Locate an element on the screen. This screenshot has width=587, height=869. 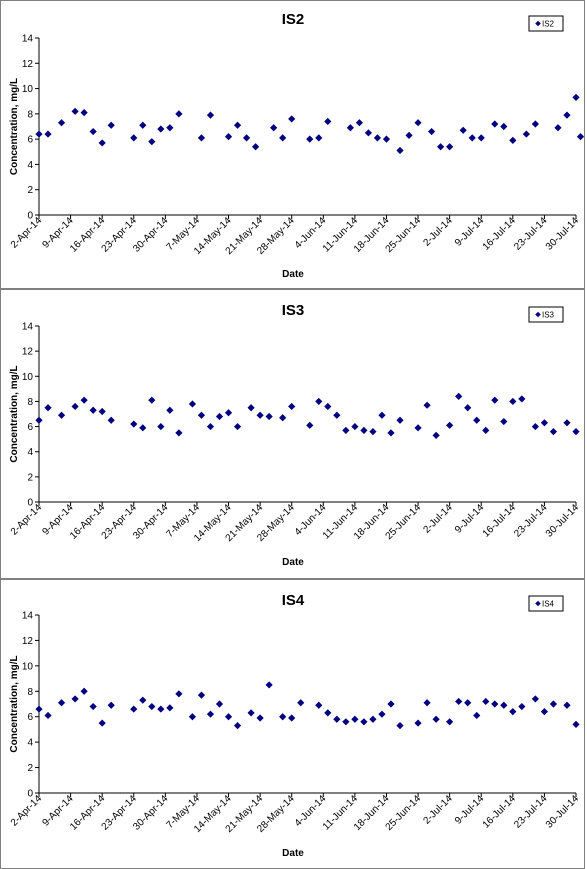
legend-label: IS2 is located at coordinates (548, 24).